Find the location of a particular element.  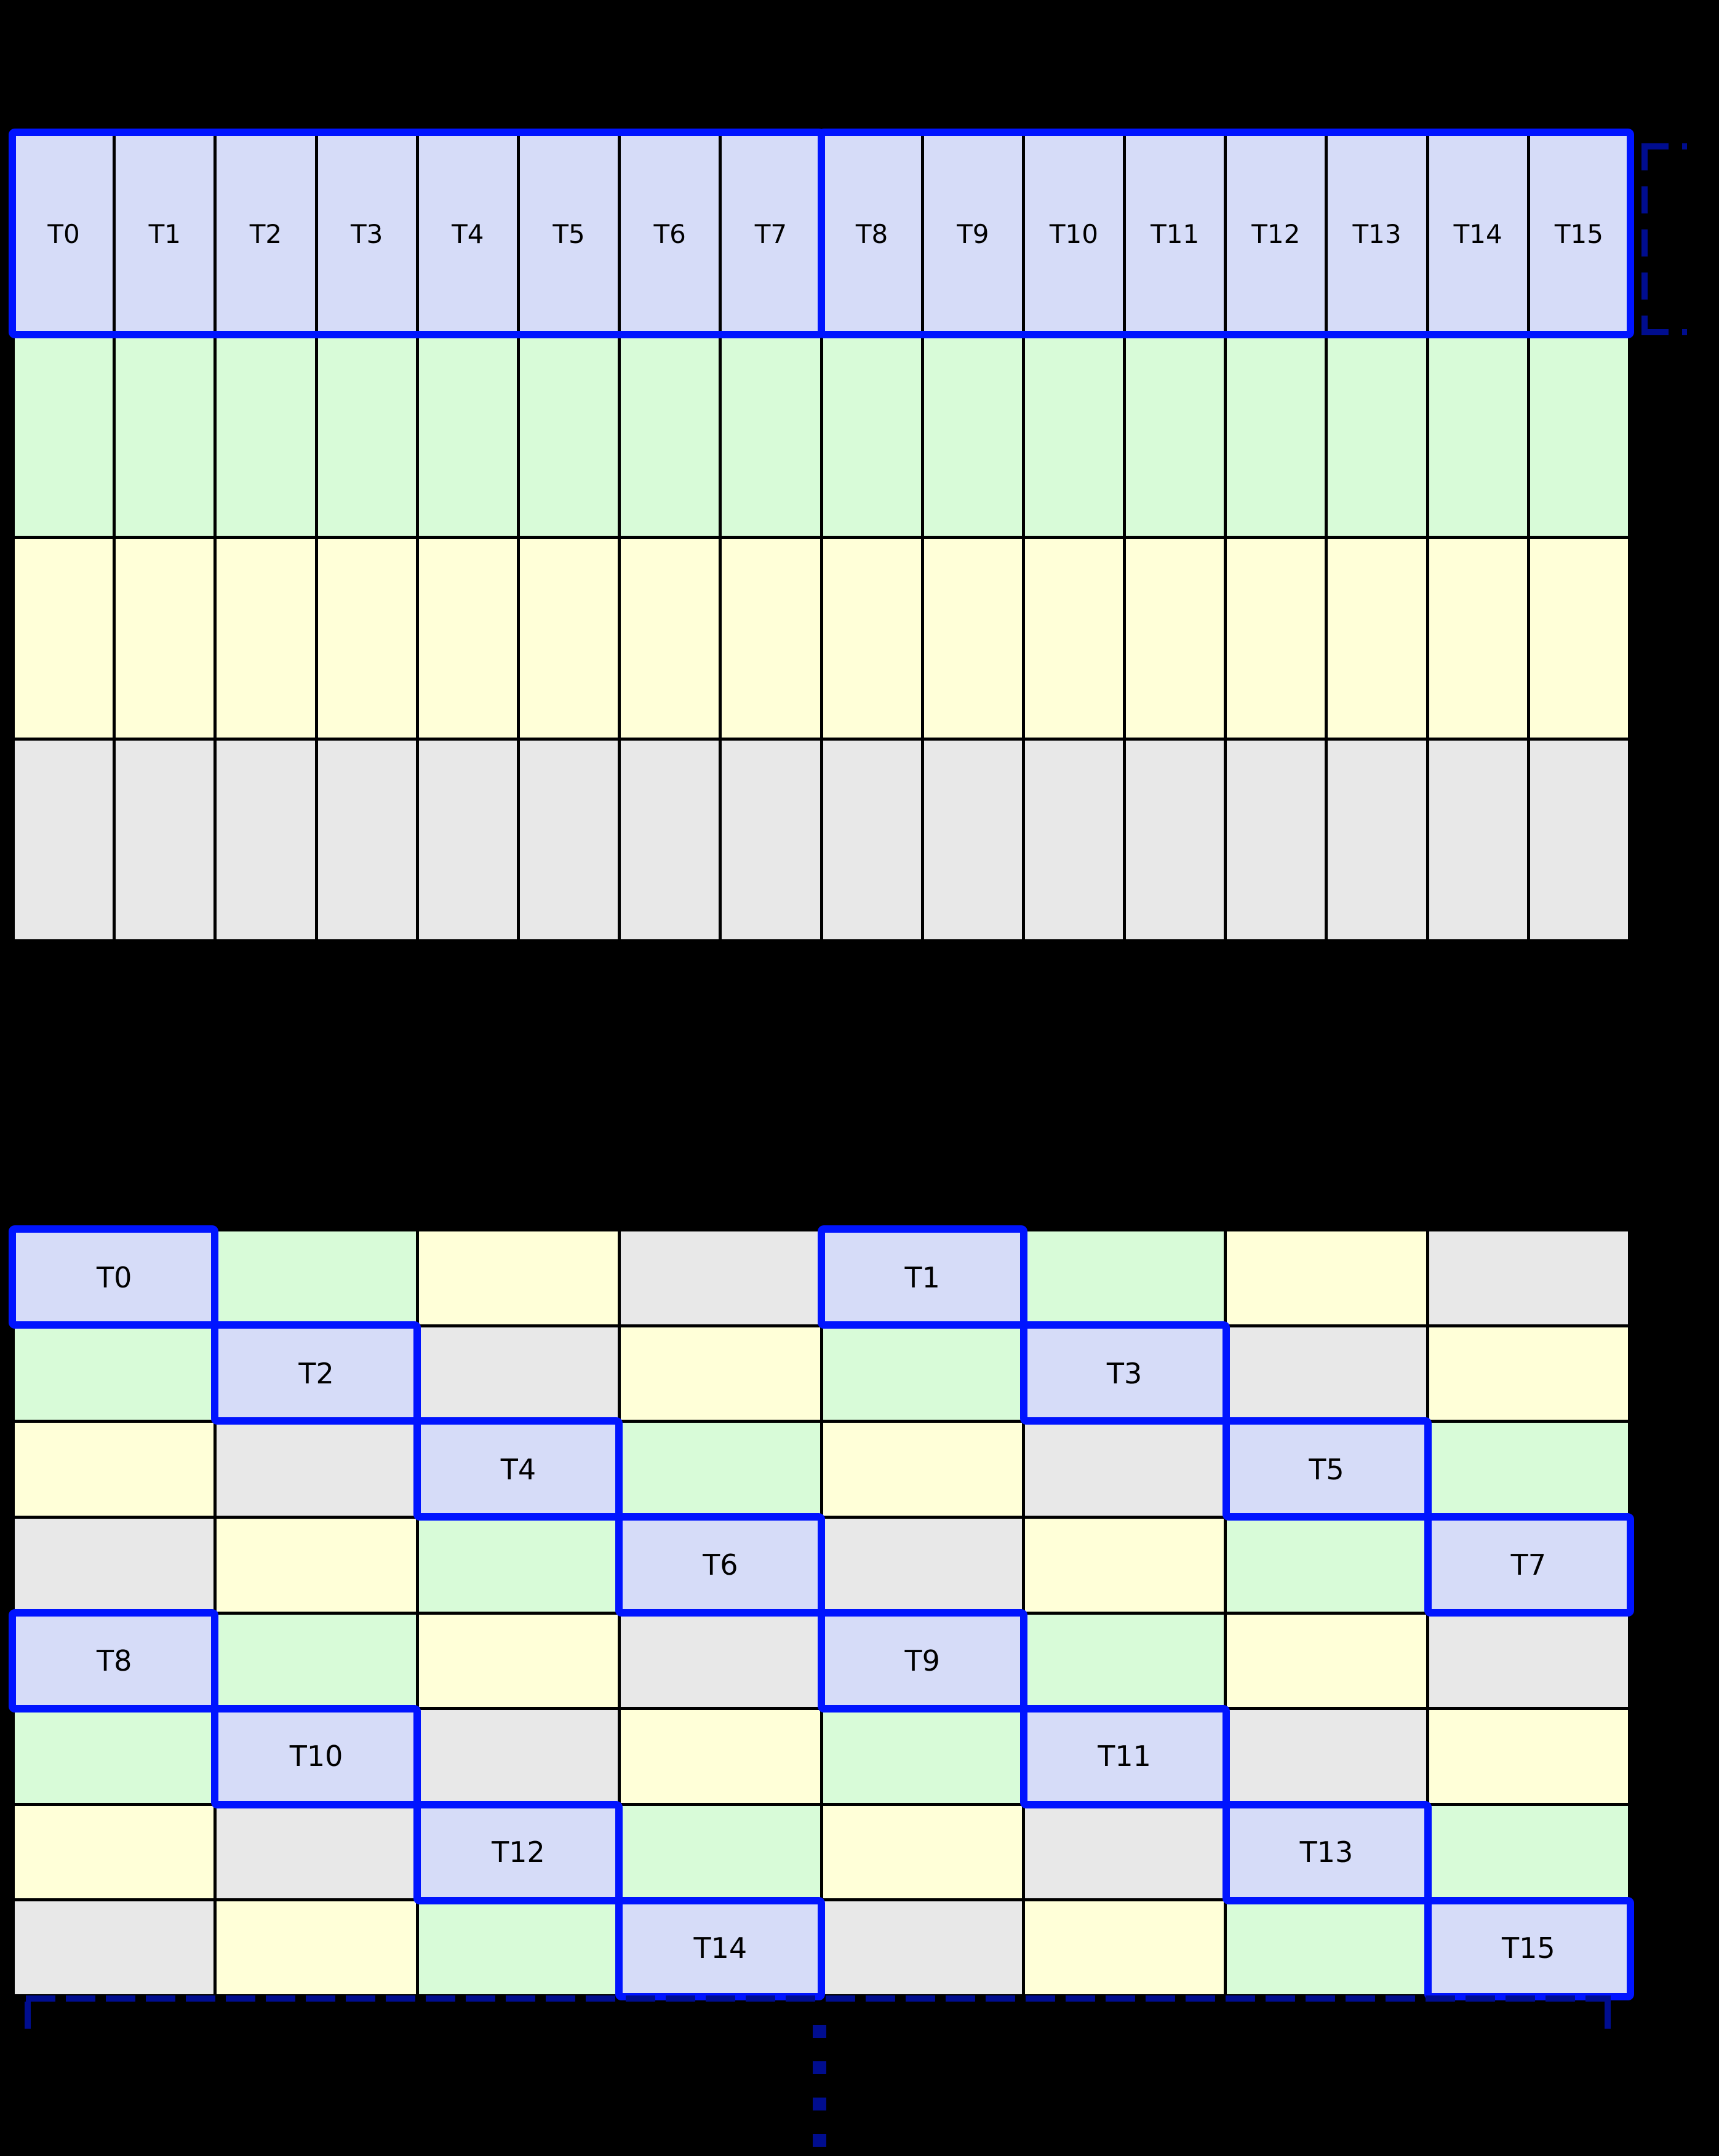

bracket-left-drop is located at coordinates (28, 2021).